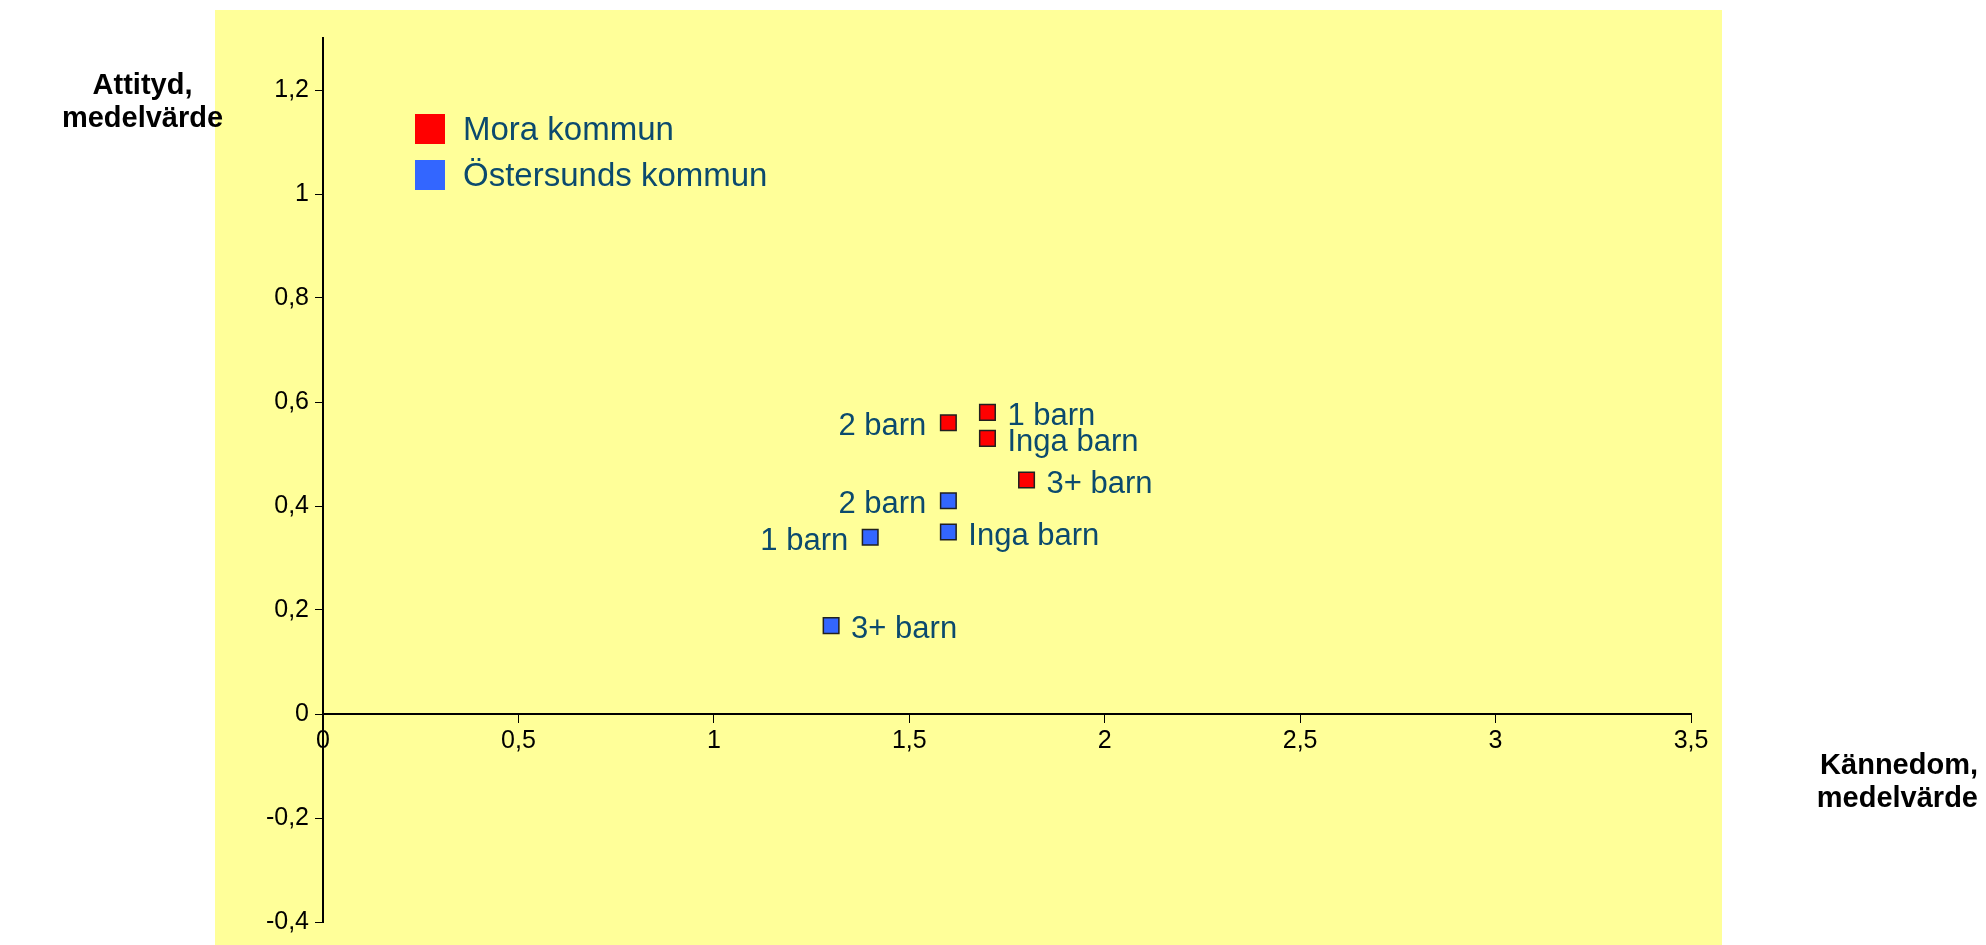 This screenshot has height=945, width=1986. What do you see at coordinates (1691, 738) in the screenshot?
I see `x-tick-label: 3,5` at bounding box center [1691, 738].